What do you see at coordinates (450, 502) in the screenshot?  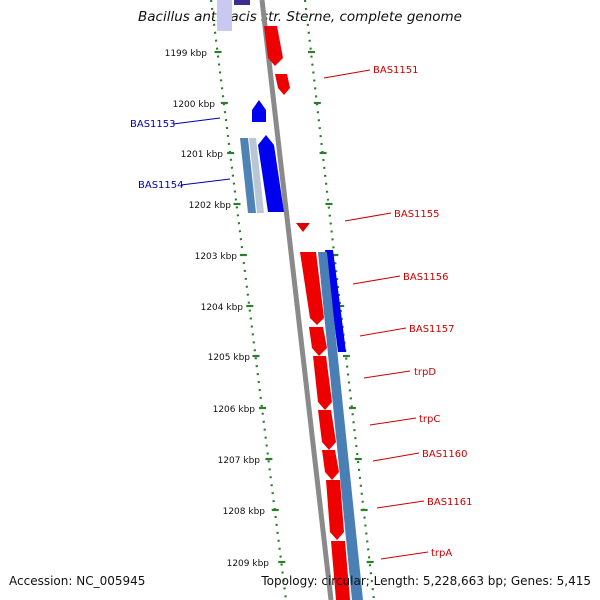 I see `gene-label-BAS1161: BAS1161` at bounding box center [450, 502].